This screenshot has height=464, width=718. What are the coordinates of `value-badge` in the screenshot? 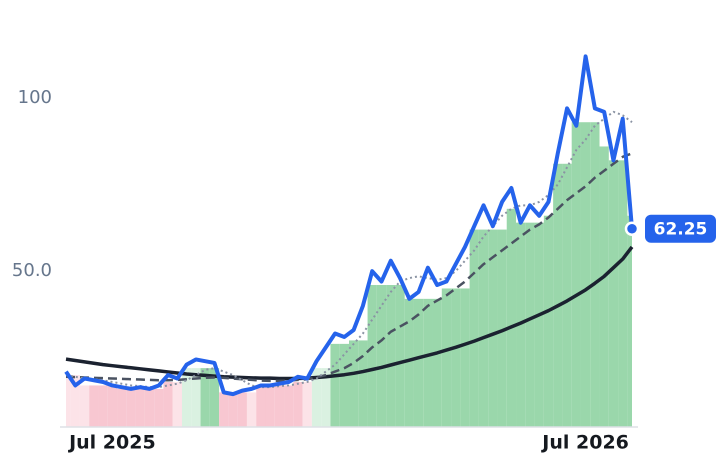 It's located at (680, 228).